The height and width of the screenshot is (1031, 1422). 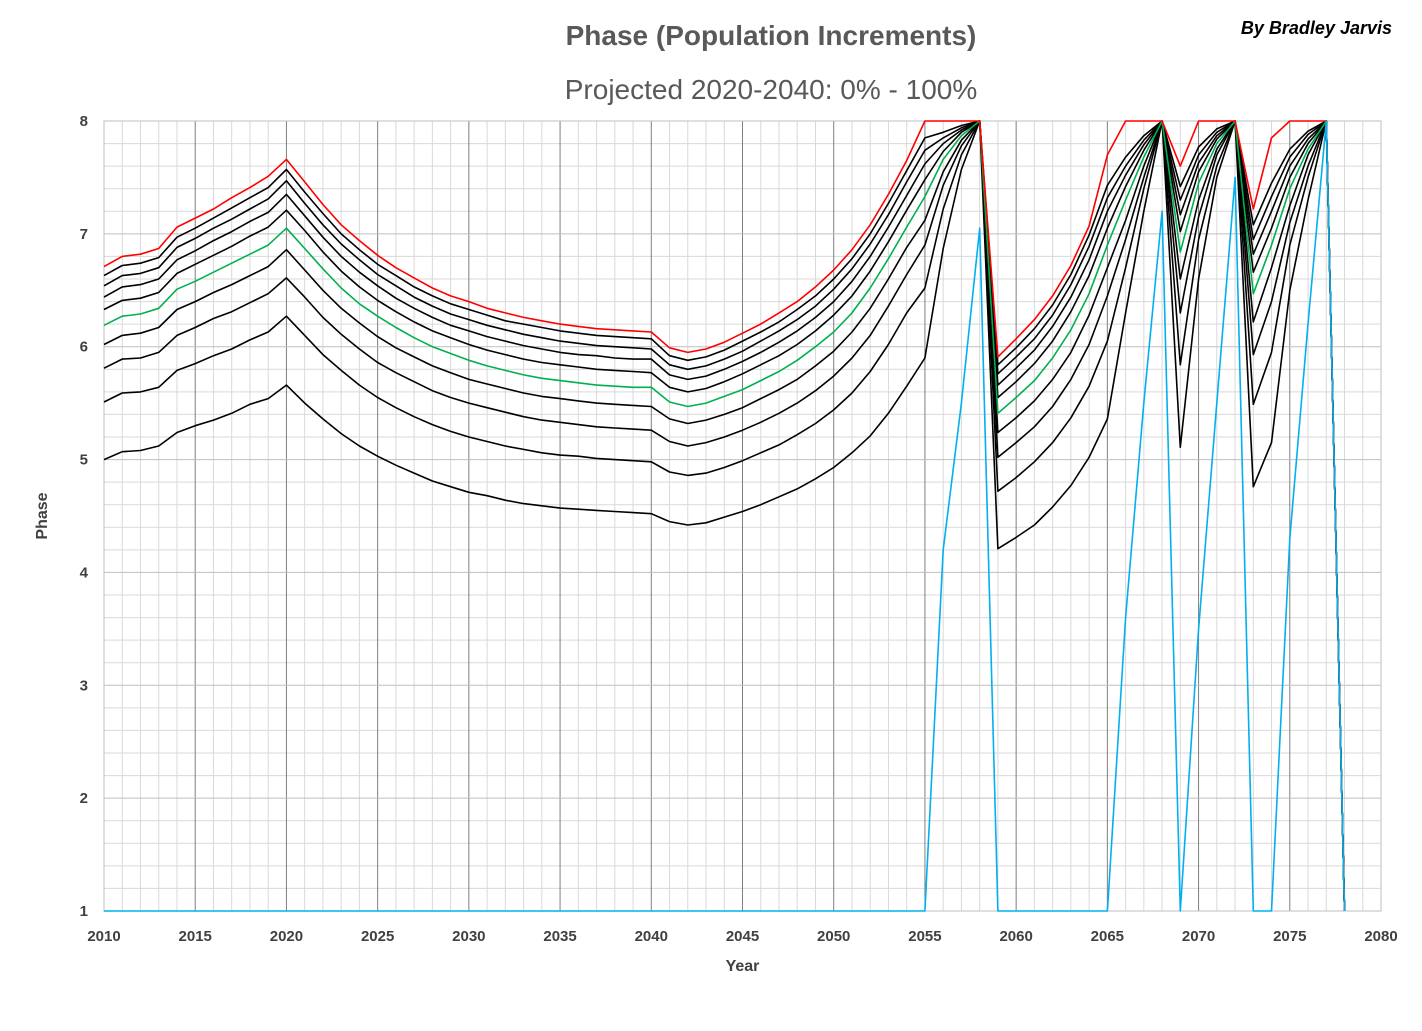 I want to click on y-tick-label: 5, so click(x=84, y=460).